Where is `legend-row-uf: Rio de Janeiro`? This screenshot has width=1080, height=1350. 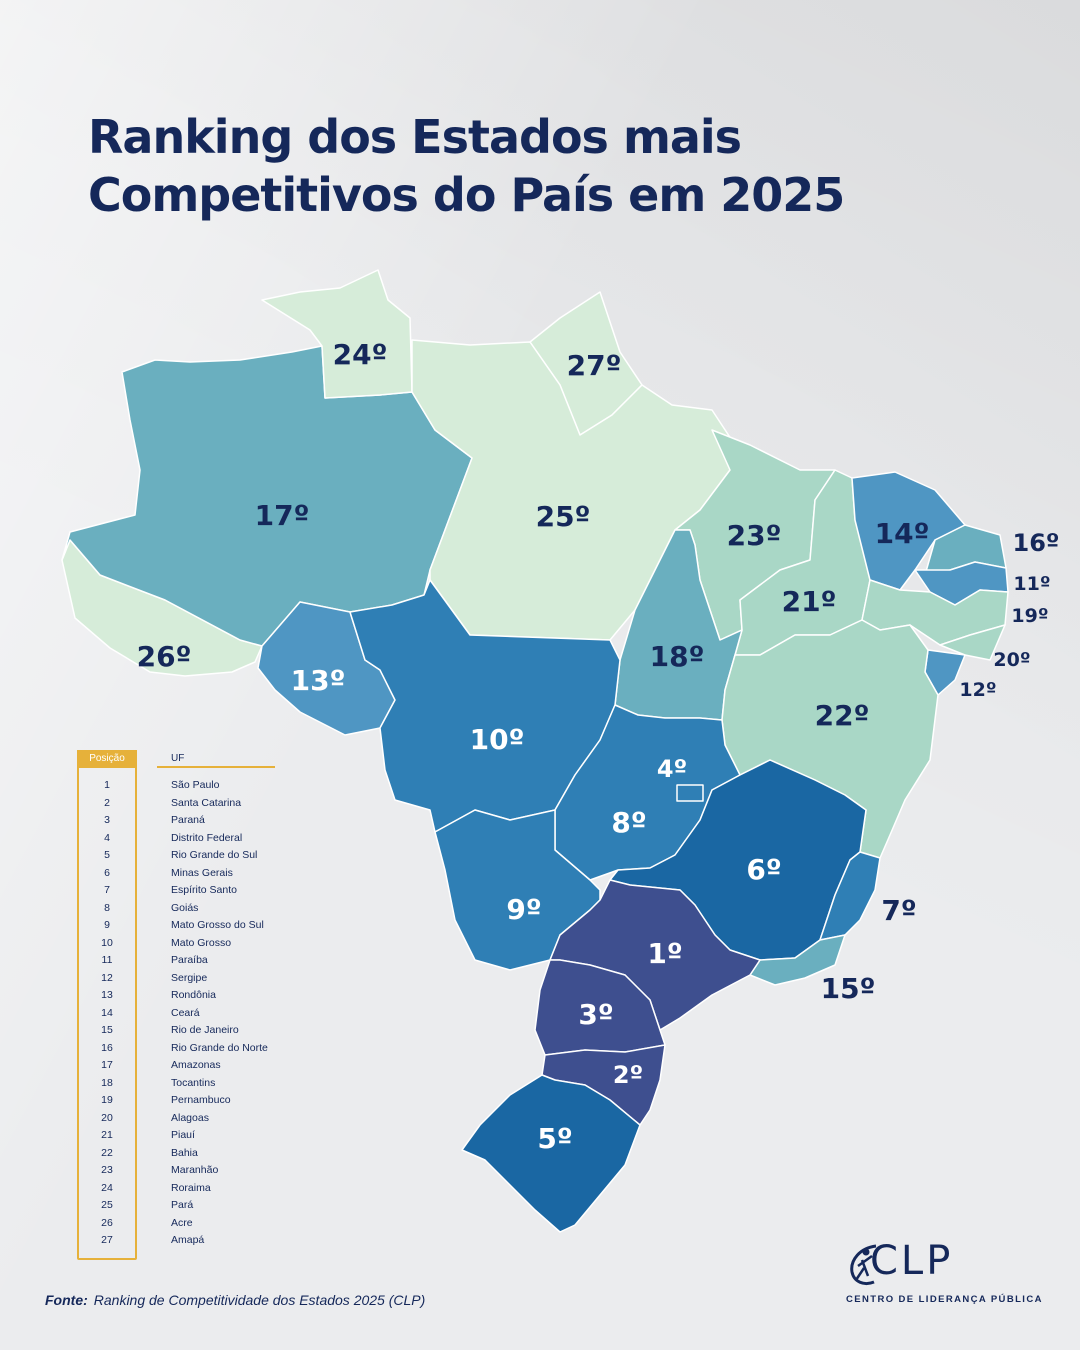
legend-row-uf: Rio de Janeiro is located at coordinates (205, 1030).